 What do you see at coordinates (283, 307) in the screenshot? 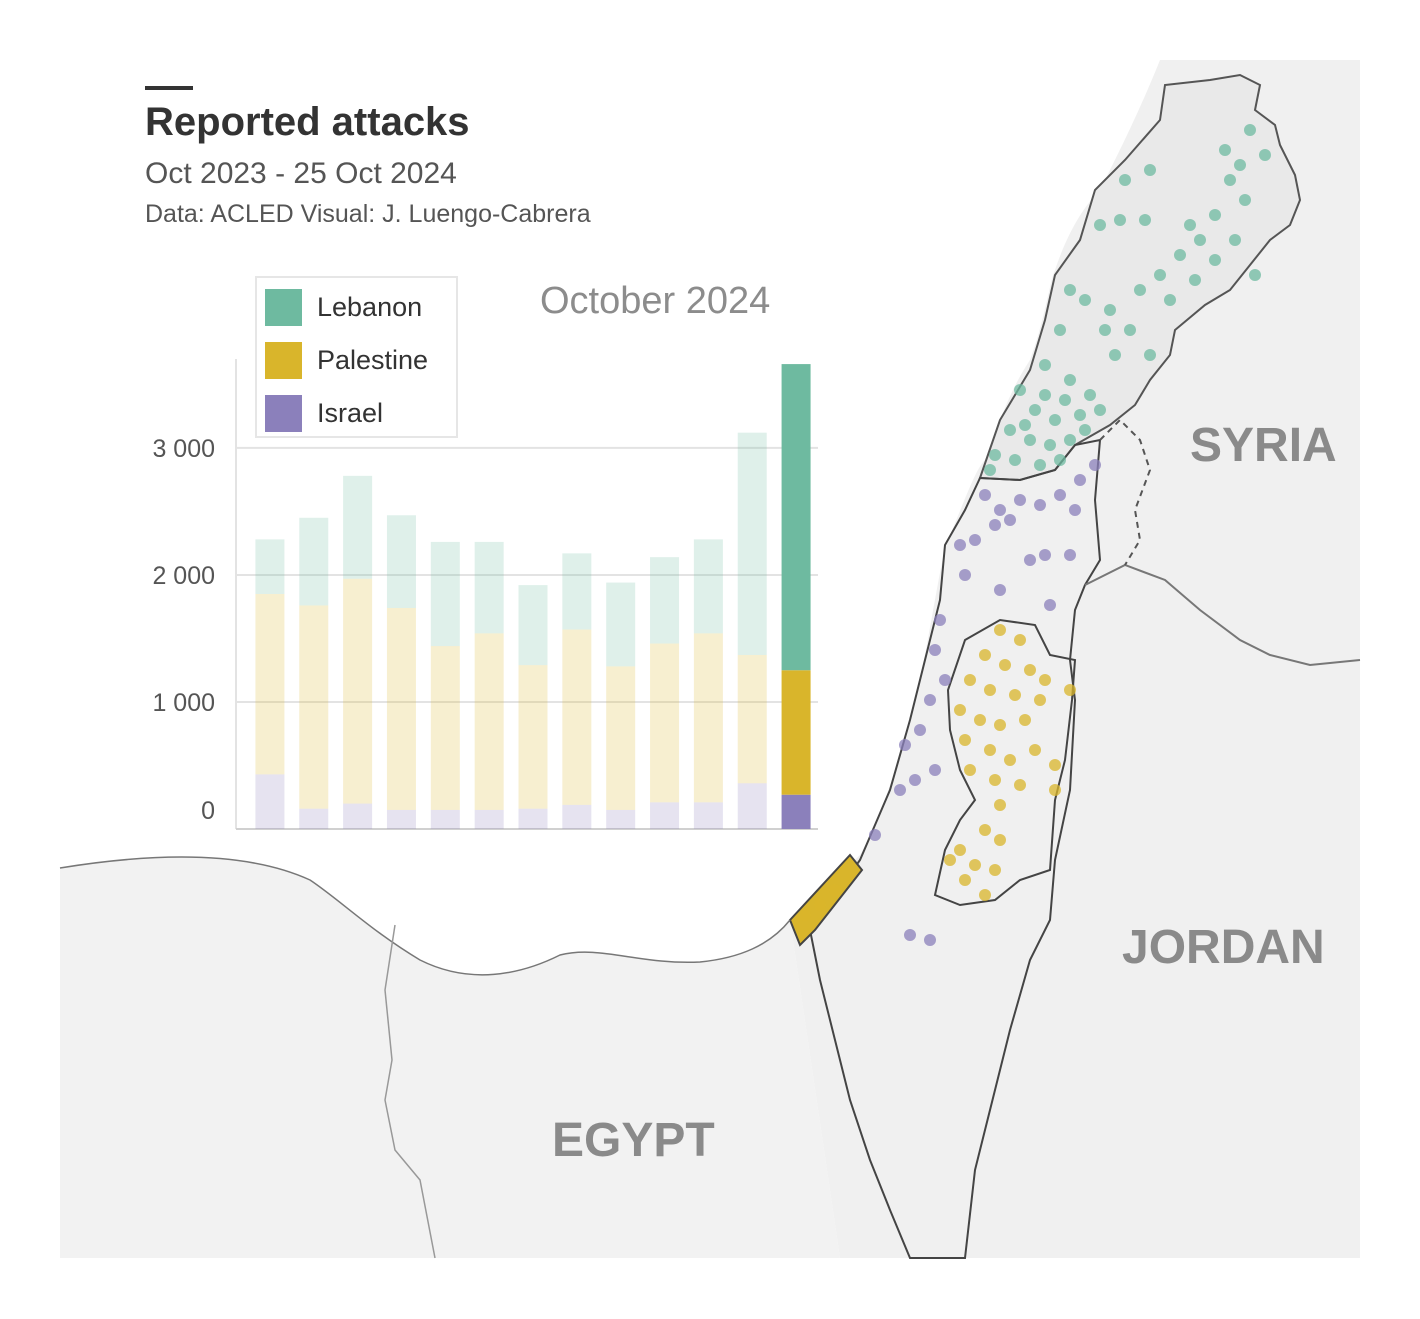
I see `legend-swatch-lebanon` at bounding box center [283, 307].